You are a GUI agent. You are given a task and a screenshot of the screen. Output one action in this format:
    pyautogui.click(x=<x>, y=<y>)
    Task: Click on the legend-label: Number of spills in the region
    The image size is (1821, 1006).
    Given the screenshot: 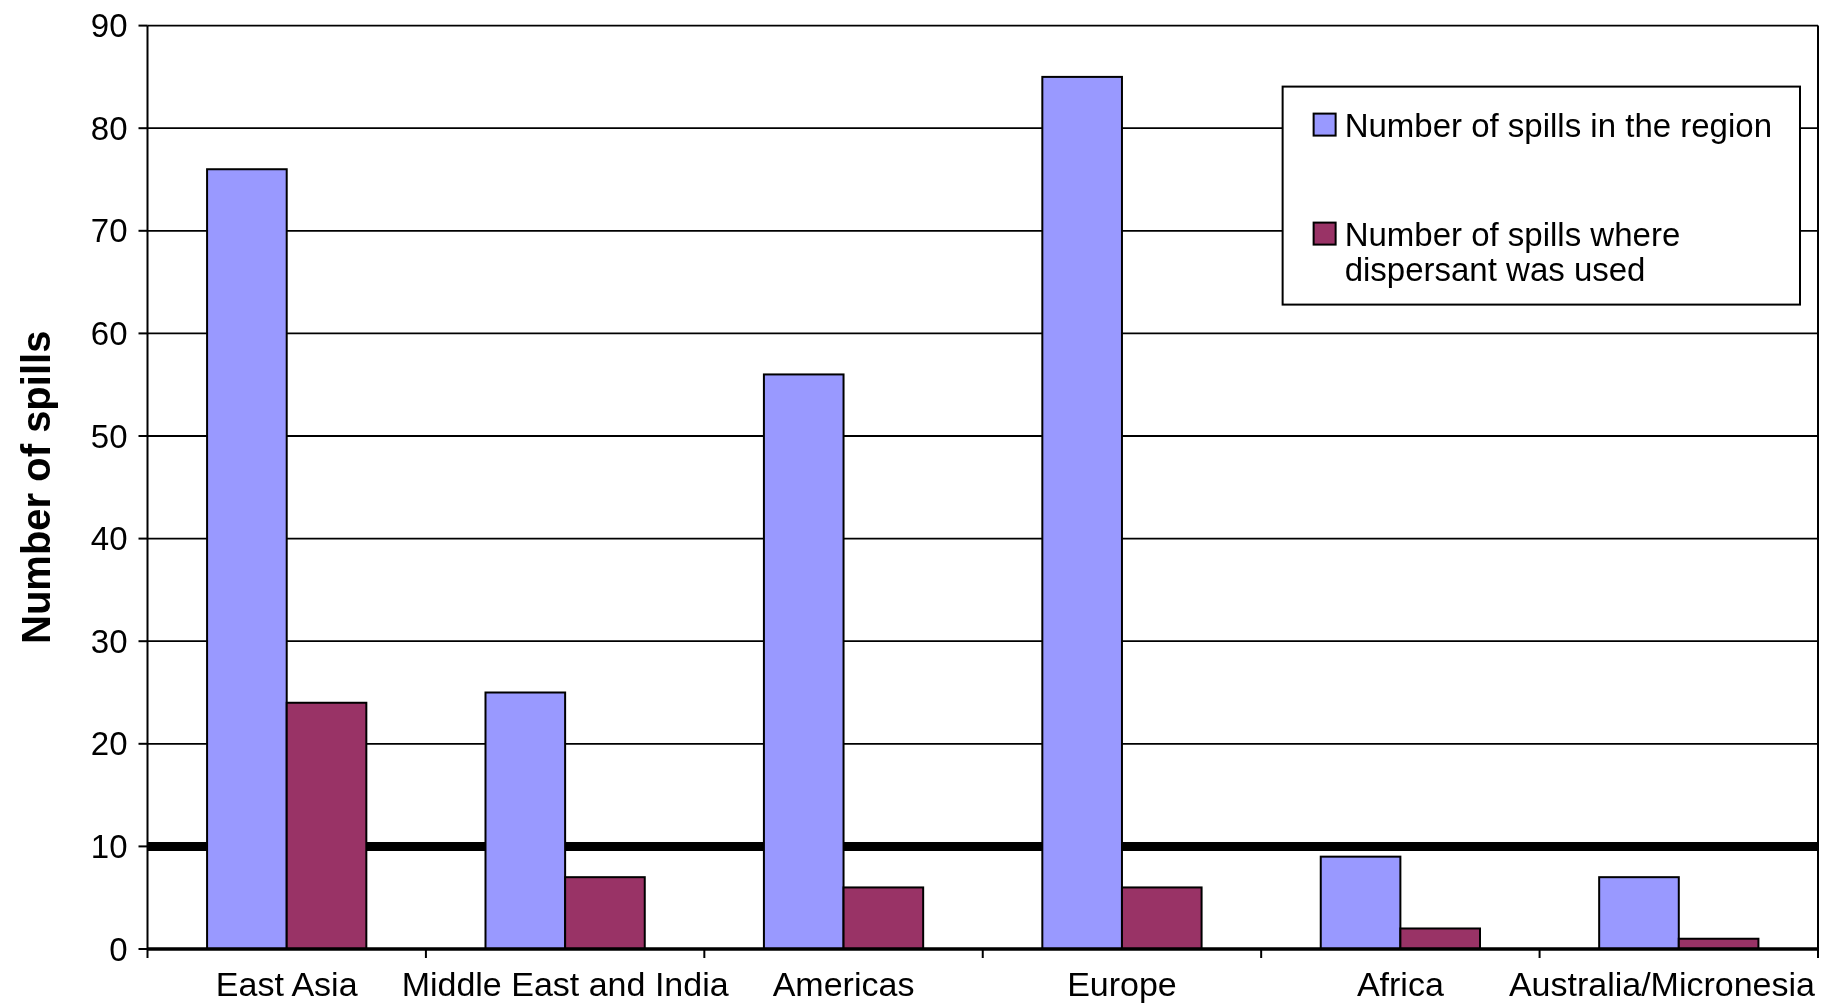 What is the action you would take?
    pyautogui.click(x=1558, y=125)
    